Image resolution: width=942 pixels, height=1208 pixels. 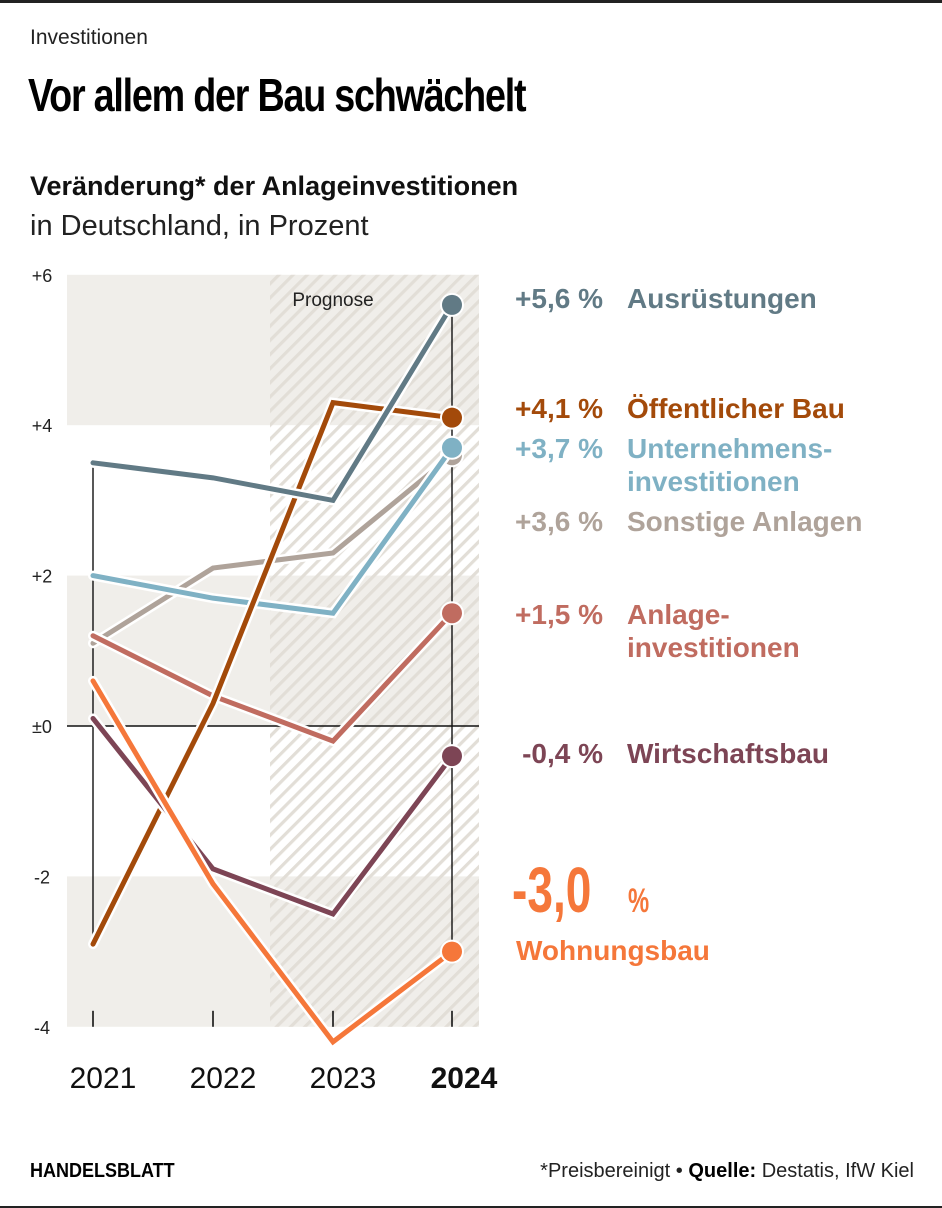 I want to click on y-tick-label: -4, so click(x=42, y=1028).